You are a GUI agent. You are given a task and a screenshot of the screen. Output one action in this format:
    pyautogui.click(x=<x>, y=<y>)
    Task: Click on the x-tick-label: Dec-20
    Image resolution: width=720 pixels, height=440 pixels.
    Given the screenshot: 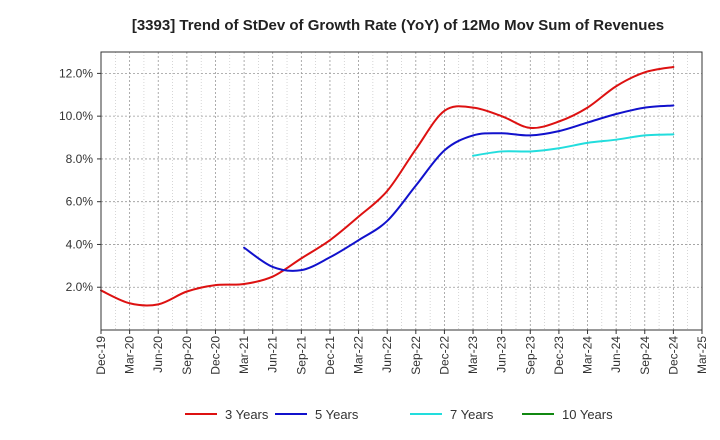 What is the action you would take?
    pyautogui.click(x=215, y=355)
    